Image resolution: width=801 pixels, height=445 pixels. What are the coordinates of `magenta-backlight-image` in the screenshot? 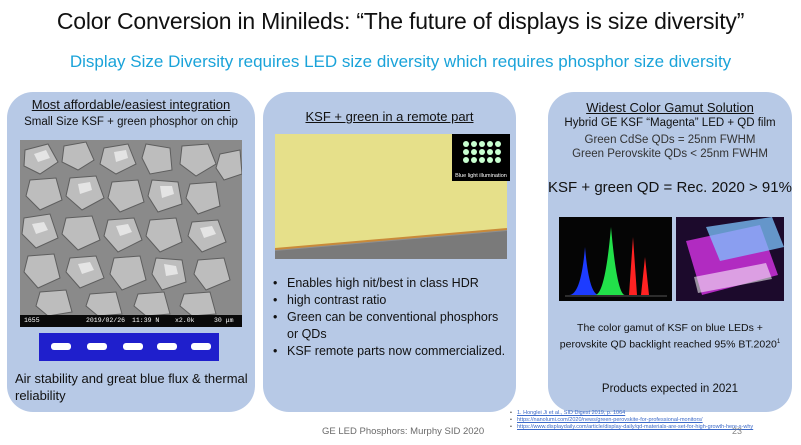 It's located at (730, 259).